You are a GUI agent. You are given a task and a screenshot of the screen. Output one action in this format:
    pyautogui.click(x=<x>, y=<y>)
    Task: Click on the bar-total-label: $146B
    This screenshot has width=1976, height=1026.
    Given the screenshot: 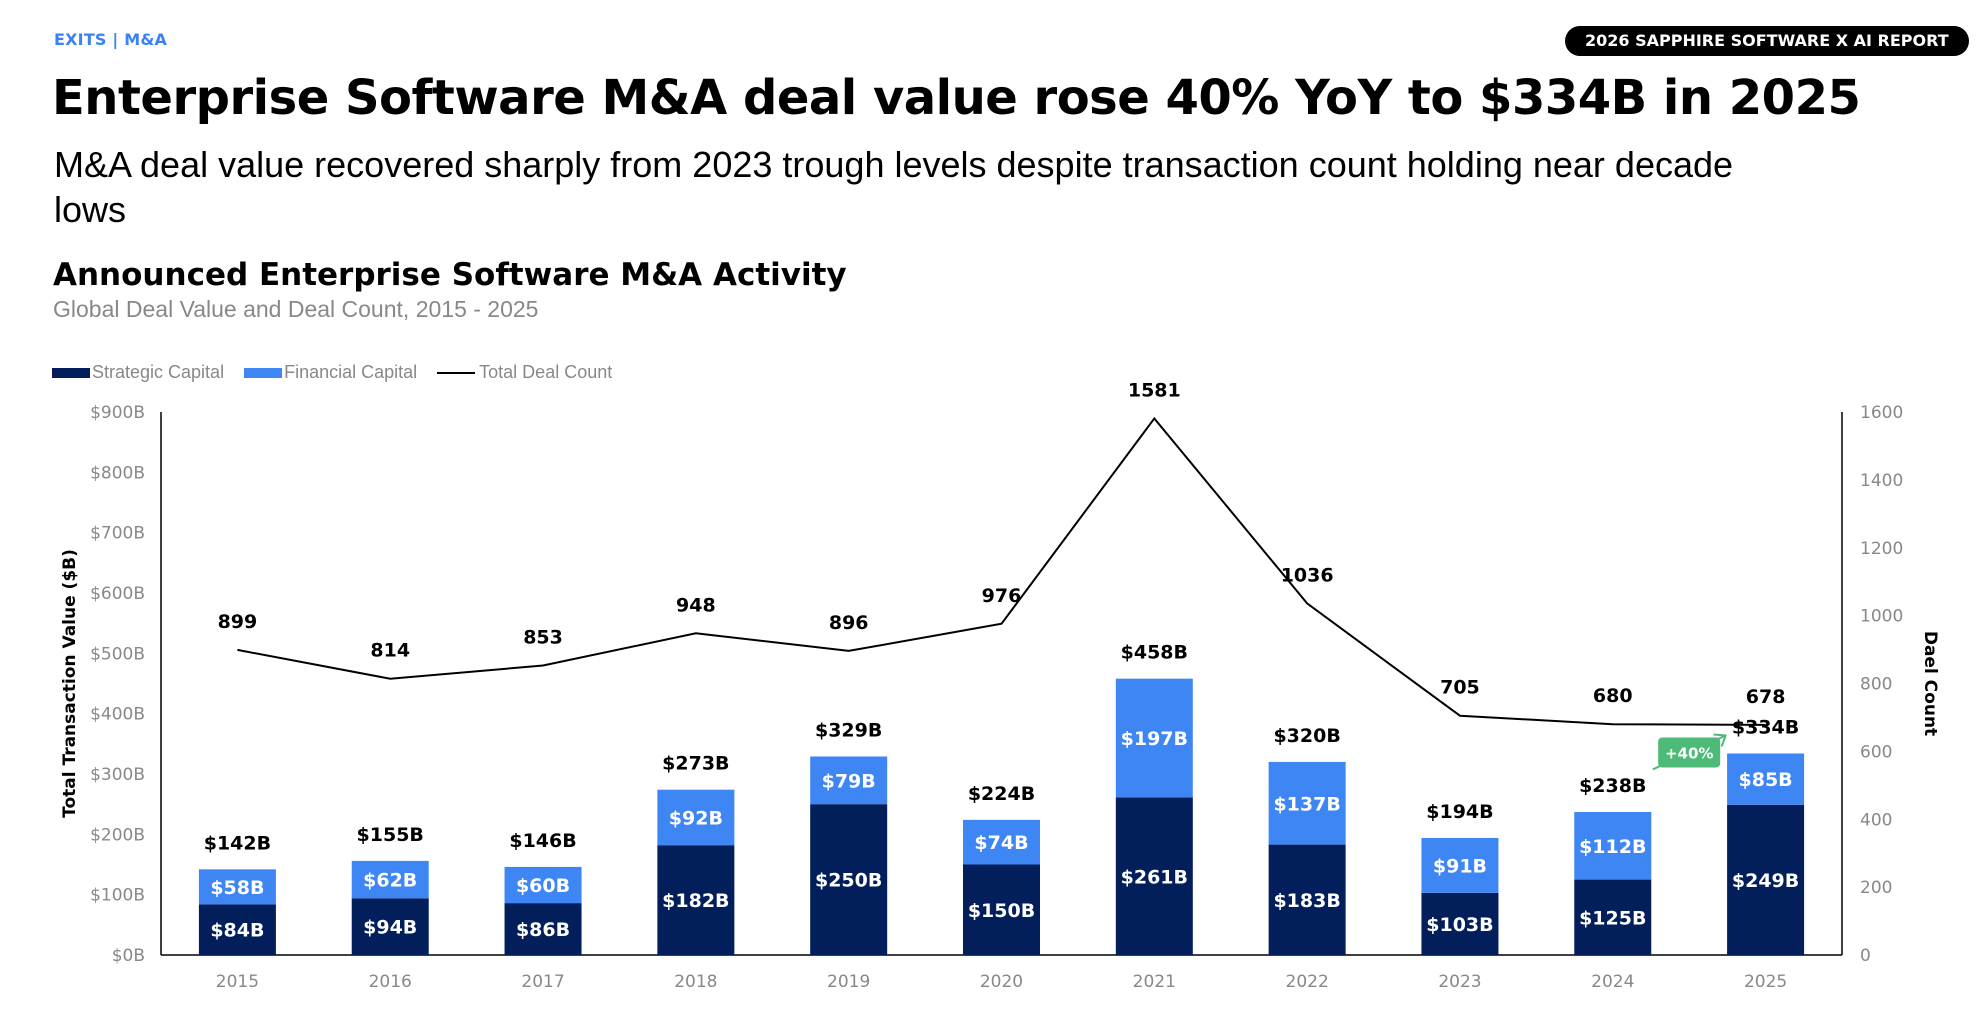 What is the action you would take?
    pyautogui.click(x=542, y=841)
    